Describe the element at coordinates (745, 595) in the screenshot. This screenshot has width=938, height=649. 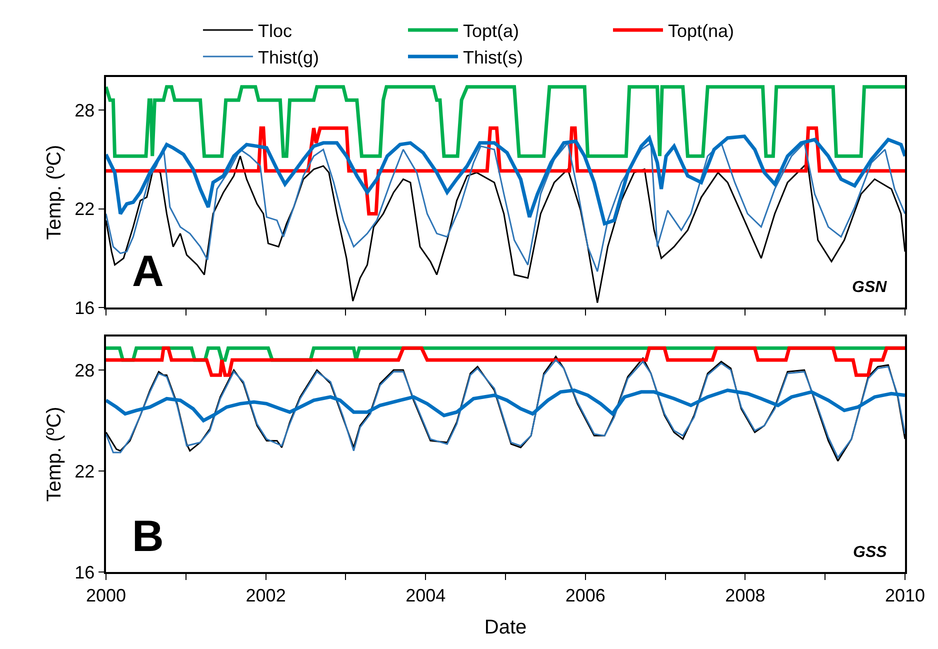
I see `x-tick-label: 2008` at that location.